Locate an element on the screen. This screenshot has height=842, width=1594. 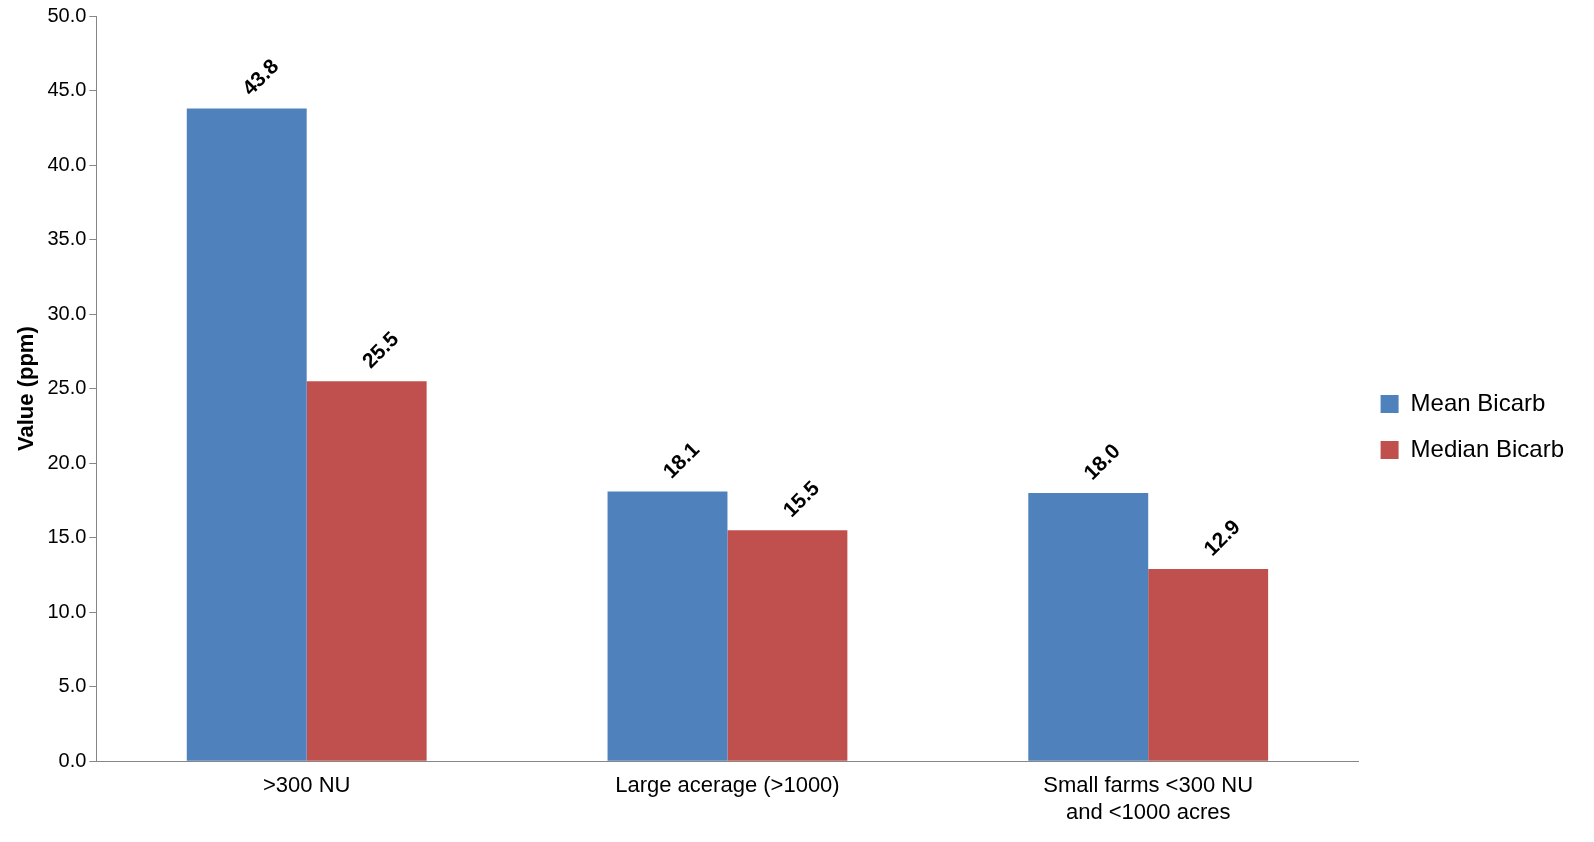
x-tick-label: >300 NU is located at coordinates (306, 785).